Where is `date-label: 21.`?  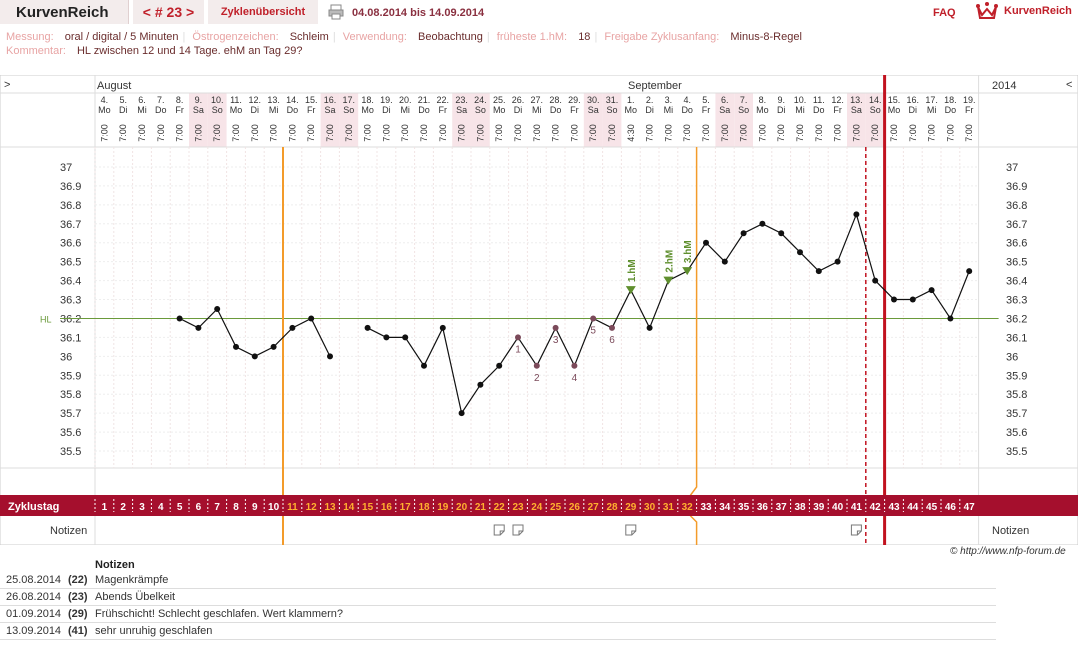
date-label: 21. is located at coordinates (424, 100).